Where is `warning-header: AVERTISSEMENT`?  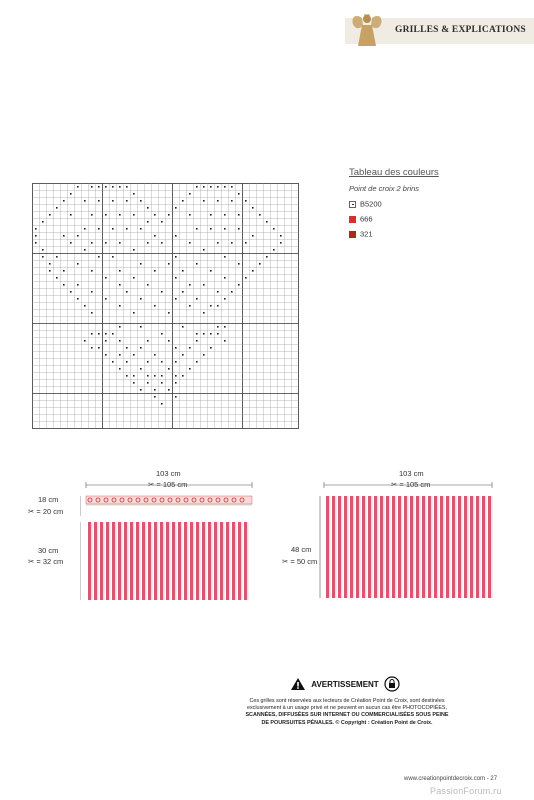
warning-header: AVERTISSEMENT is located at coordinates (345, 684).